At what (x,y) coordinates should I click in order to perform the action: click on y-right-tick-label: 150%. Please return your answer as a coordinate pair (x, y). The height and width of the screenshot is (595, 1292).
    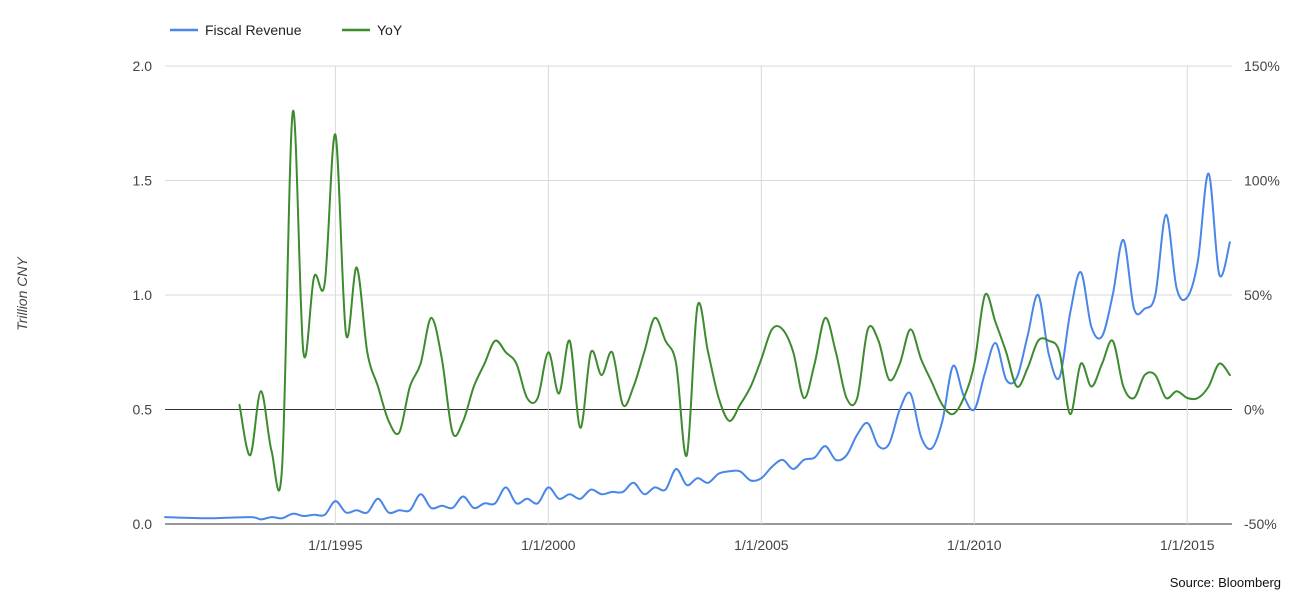
    Looking at the image, I should click on (1262, 66).